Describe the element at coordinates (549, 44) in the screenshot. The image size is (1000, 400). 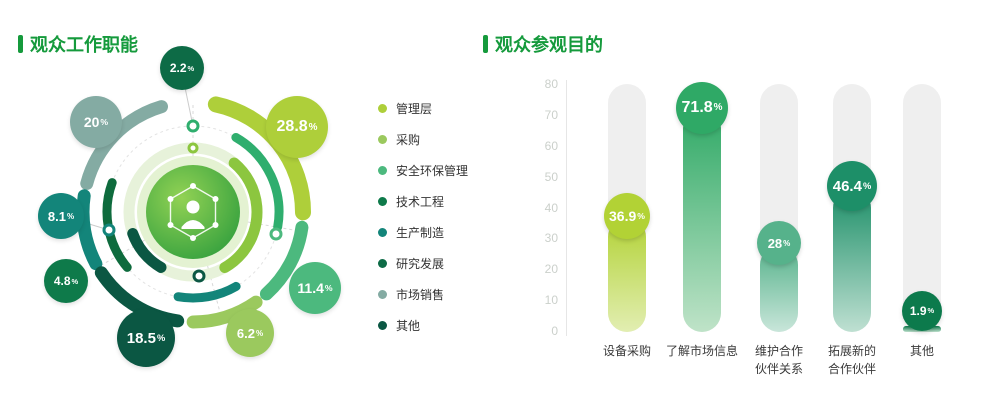
I see `visit-purpose-title-text: 观众参观目的` at that location.